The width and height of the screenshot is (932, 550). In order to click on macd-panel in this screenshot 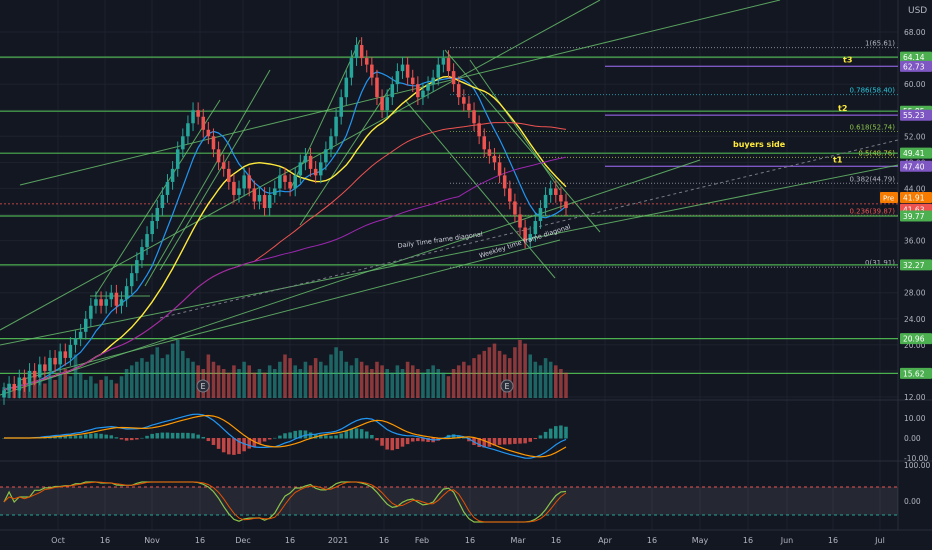, I will do `click(285, 436)`.